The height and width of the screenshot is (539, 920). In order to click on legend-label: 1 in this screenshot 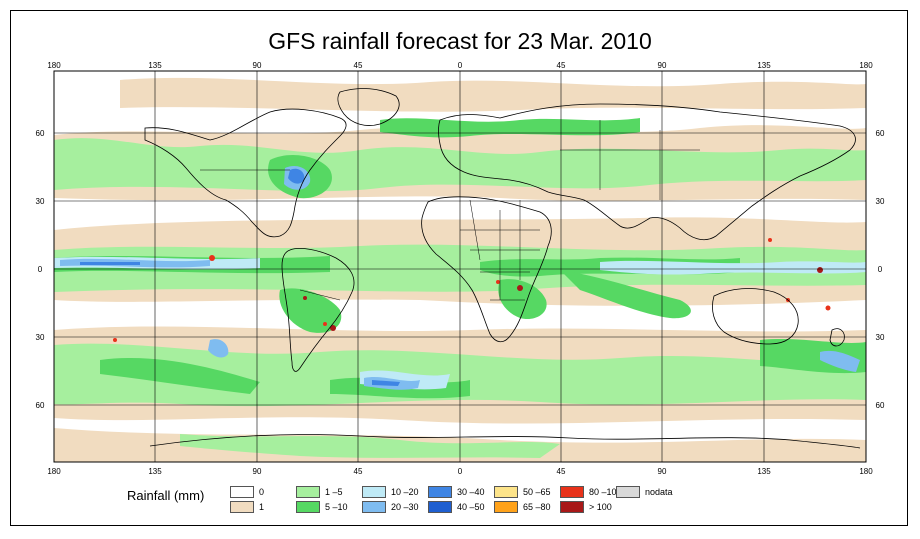, I will do `click(262, 507)`.